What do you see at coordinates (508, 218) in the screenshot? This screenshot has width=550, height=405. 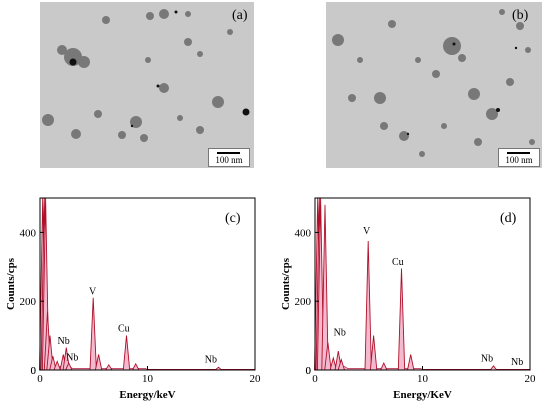 I see `panel-label: (d)` at bounding box center [508, 218].